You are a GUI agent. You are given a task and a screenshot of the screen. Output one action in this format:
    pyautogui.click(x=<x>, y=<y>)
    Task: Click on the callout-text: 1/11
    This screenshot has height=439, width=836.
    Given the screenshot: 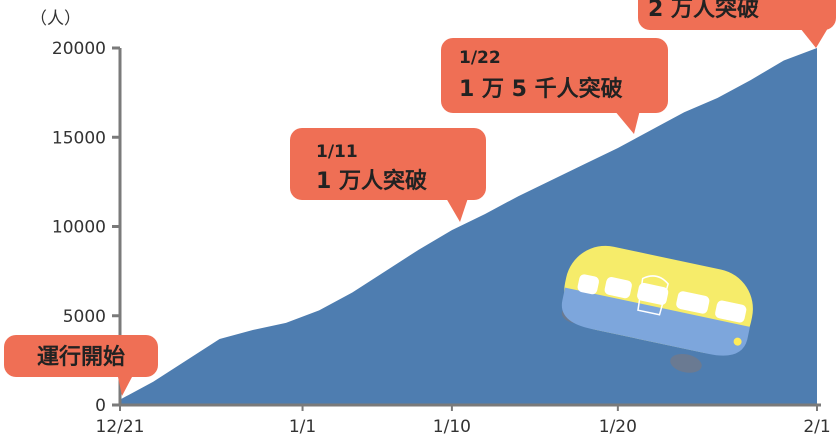 What is the action you would take?
    pyautogui.click(x=337, y=152)
    